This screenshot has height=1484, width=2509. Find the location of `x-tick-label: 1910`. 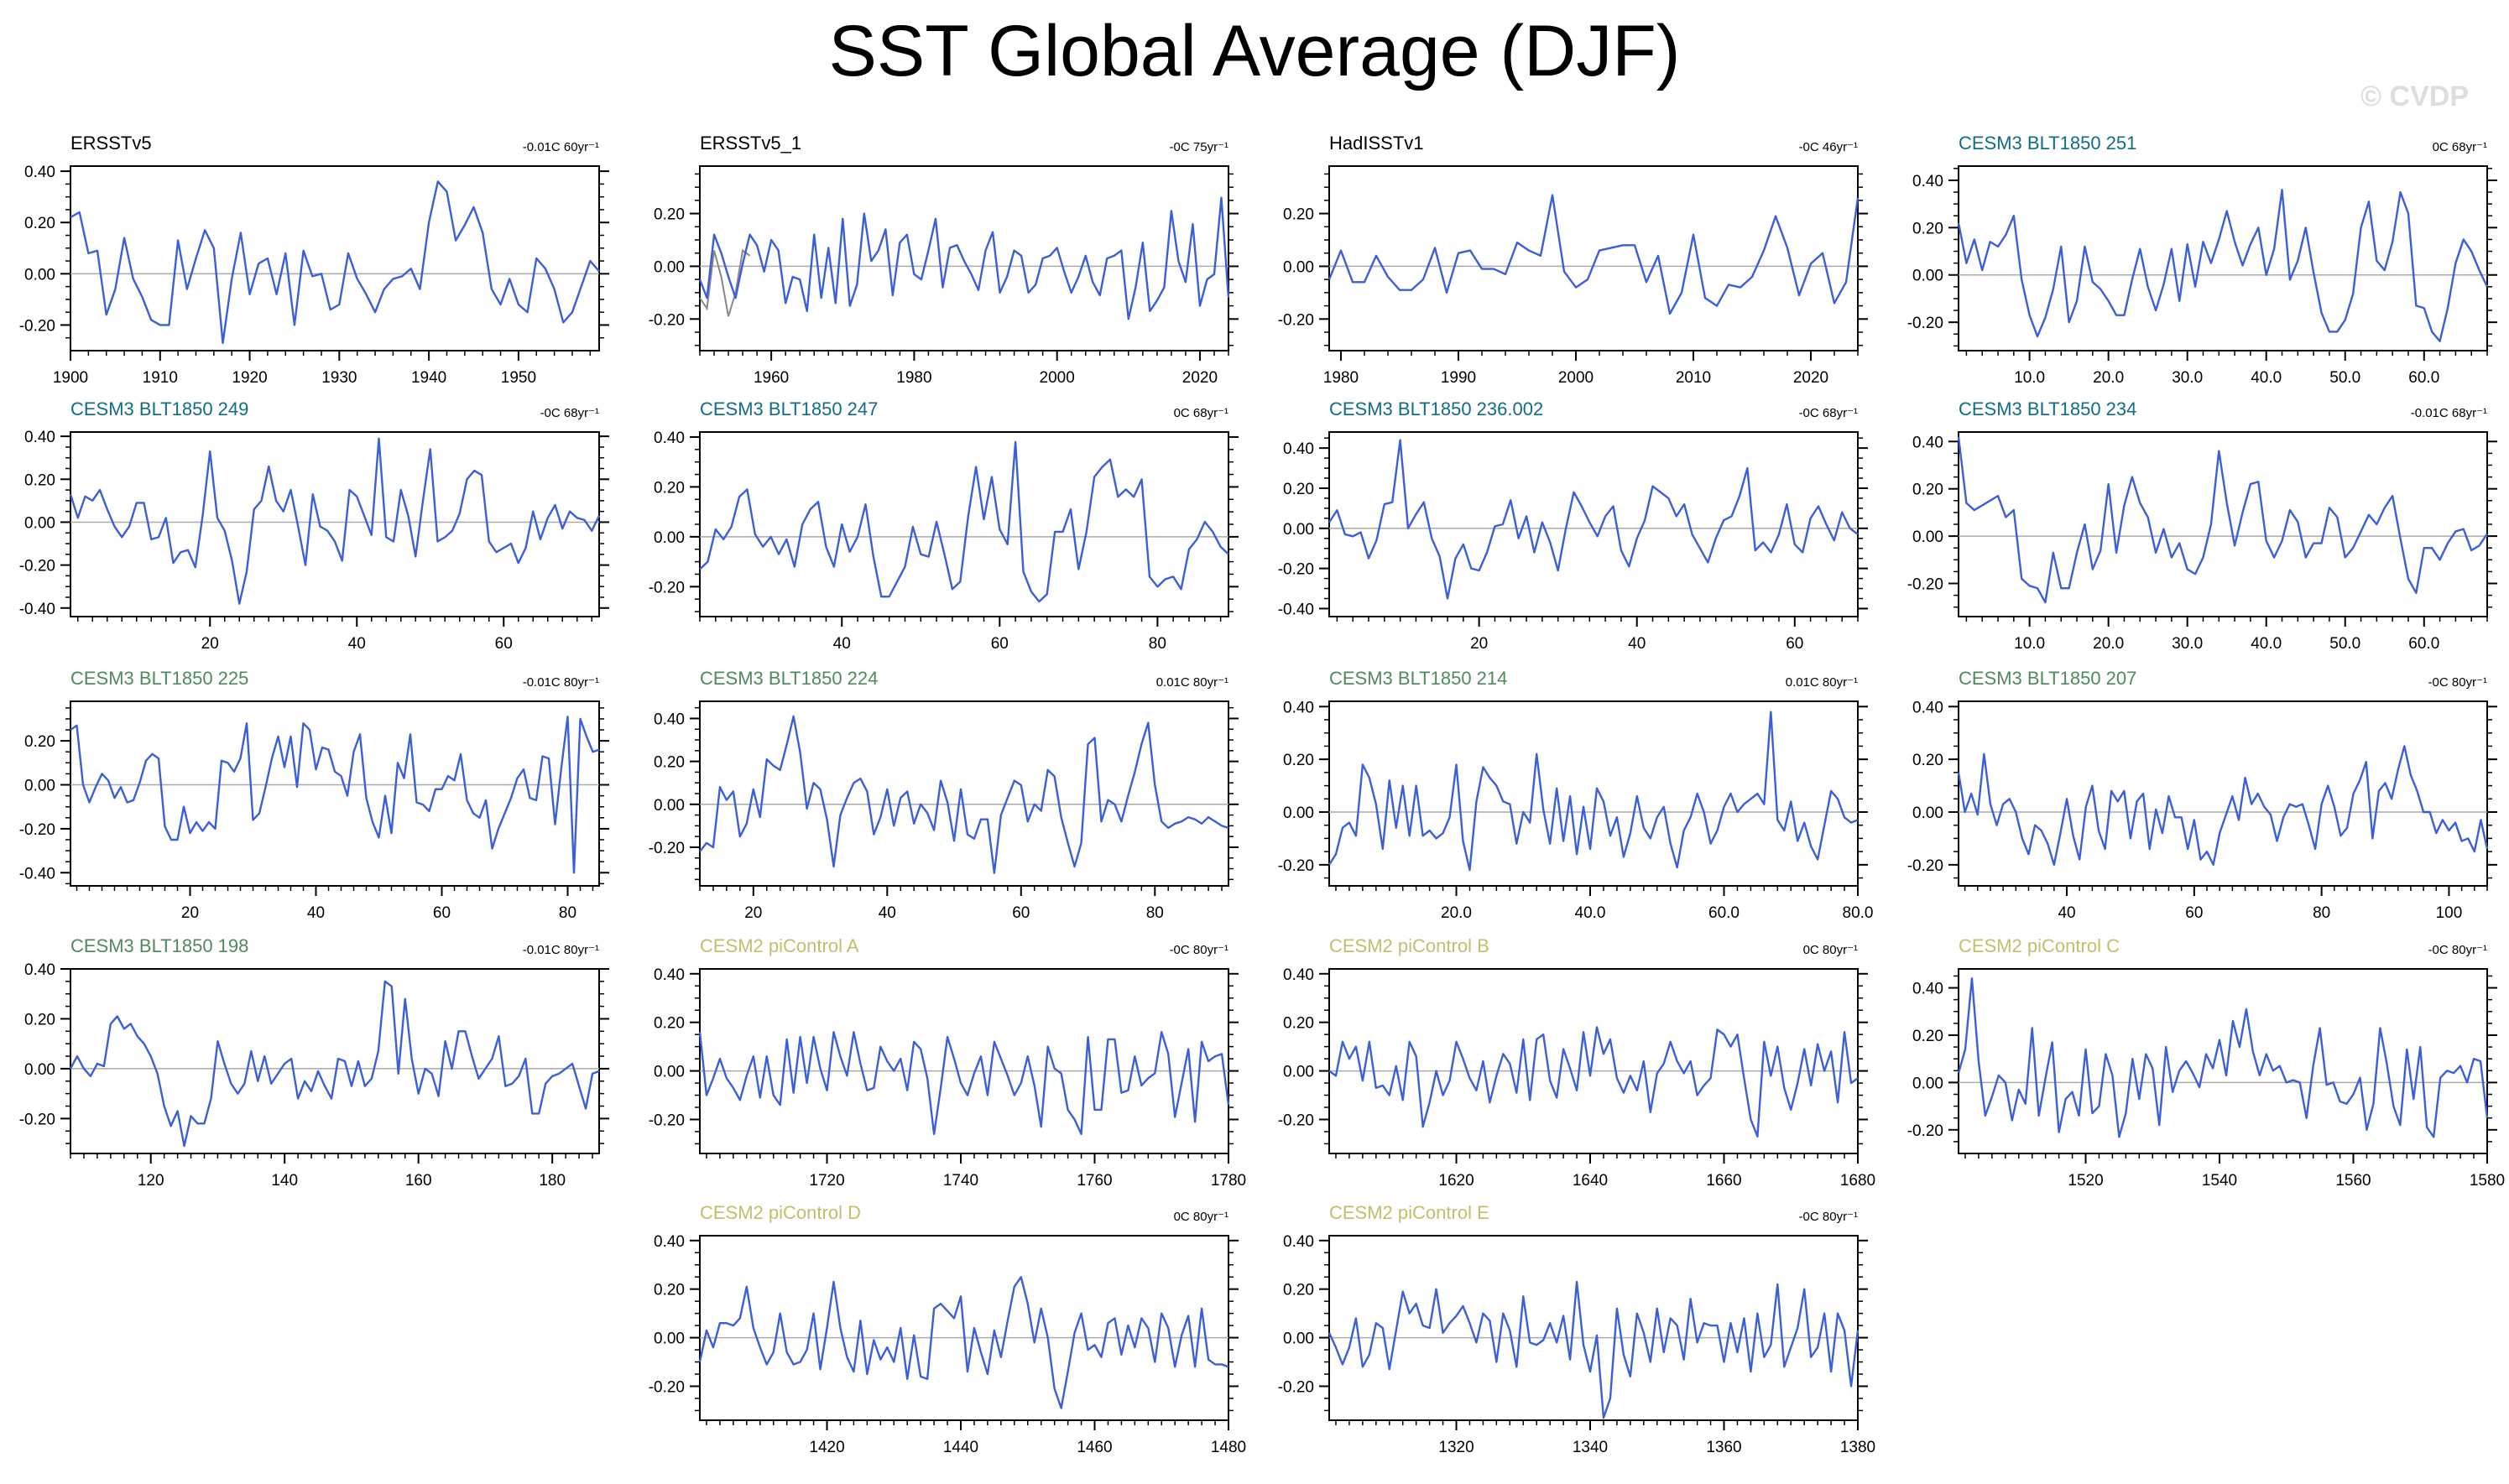

x-tick-label: 1910 is located at coordinates (161, 378).